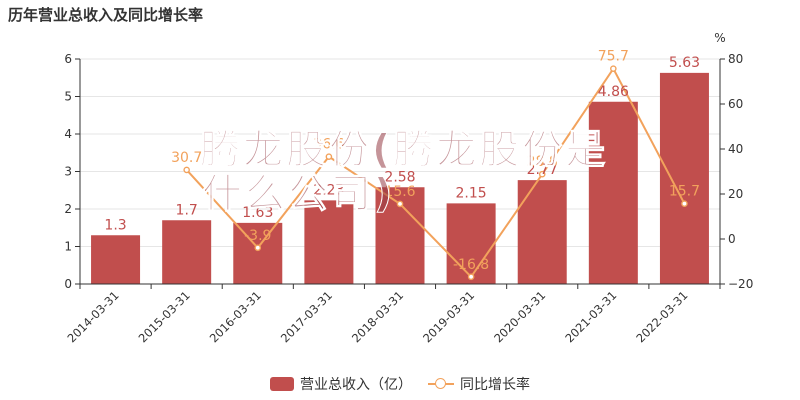 The image size is (800, 400). What do you see at coordinates (448, 316) in the screenshot?
I see `x-axis-tick-label: 2019-03-31` at bounding box center [448, 316].